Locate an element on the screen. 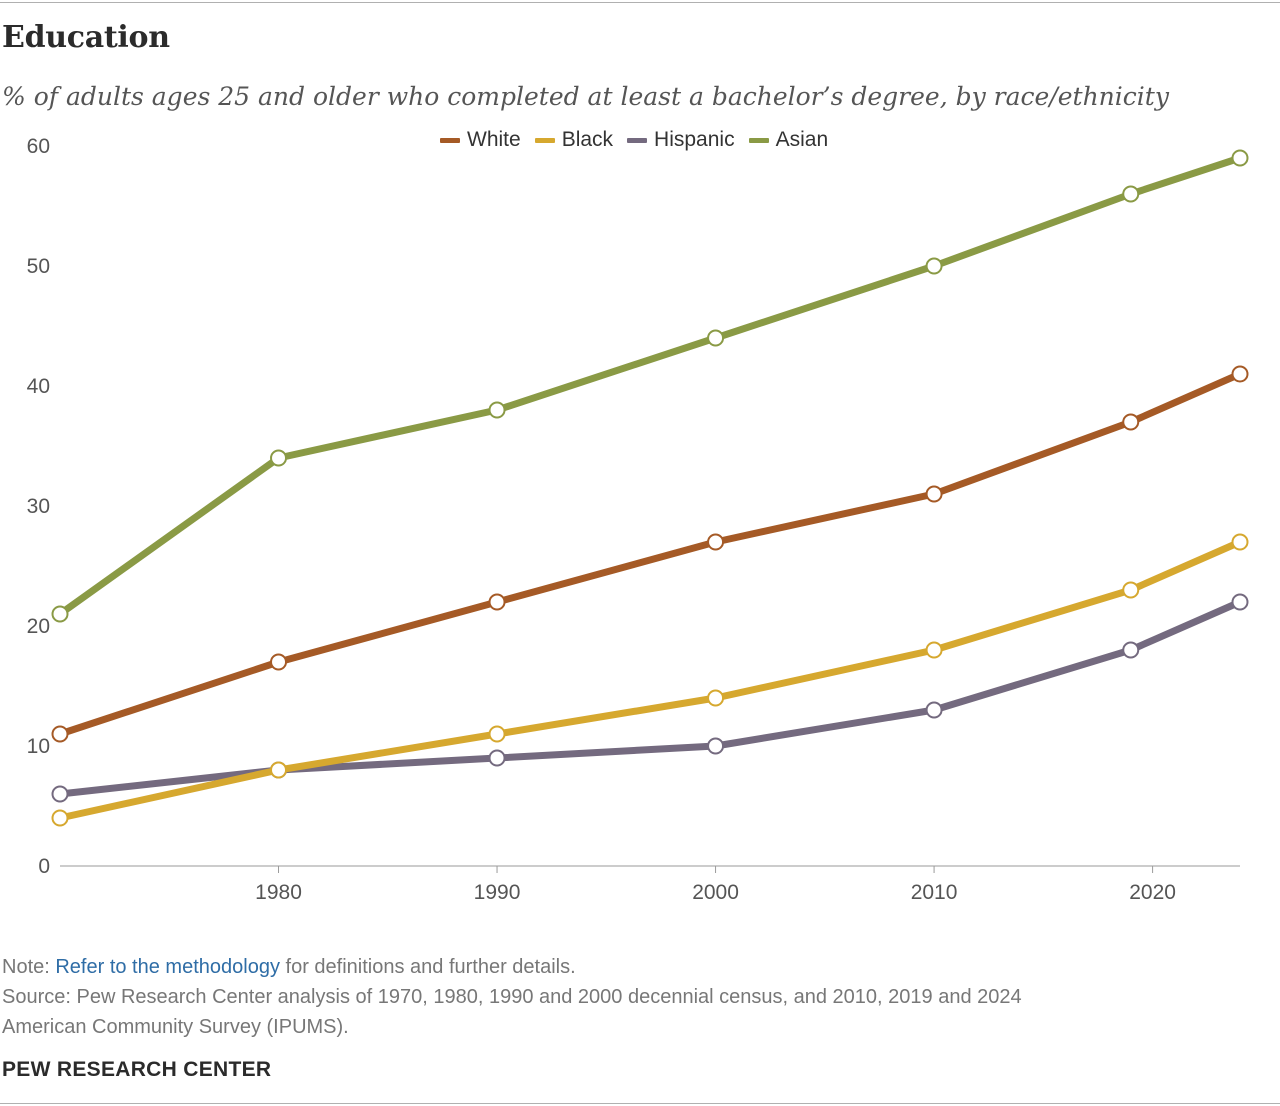  methodology-link: Refer to the methodology is located at coordinates (167, 967).